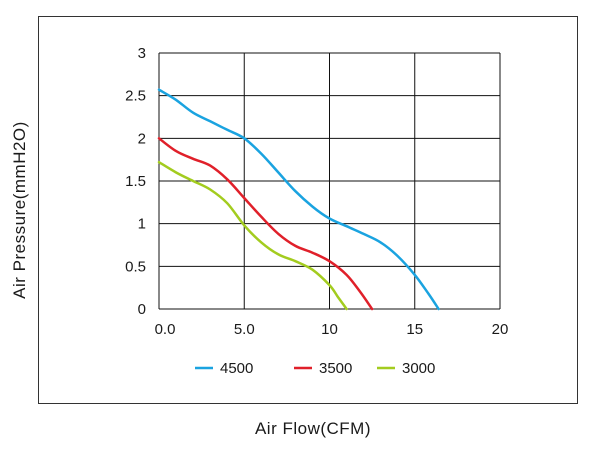 Image resolution: width=600 pixels, height=450 pixels. Describe the element at coordinates (244, 329) in the screenshot. I see `x-tick-label: 5.0` at that location.